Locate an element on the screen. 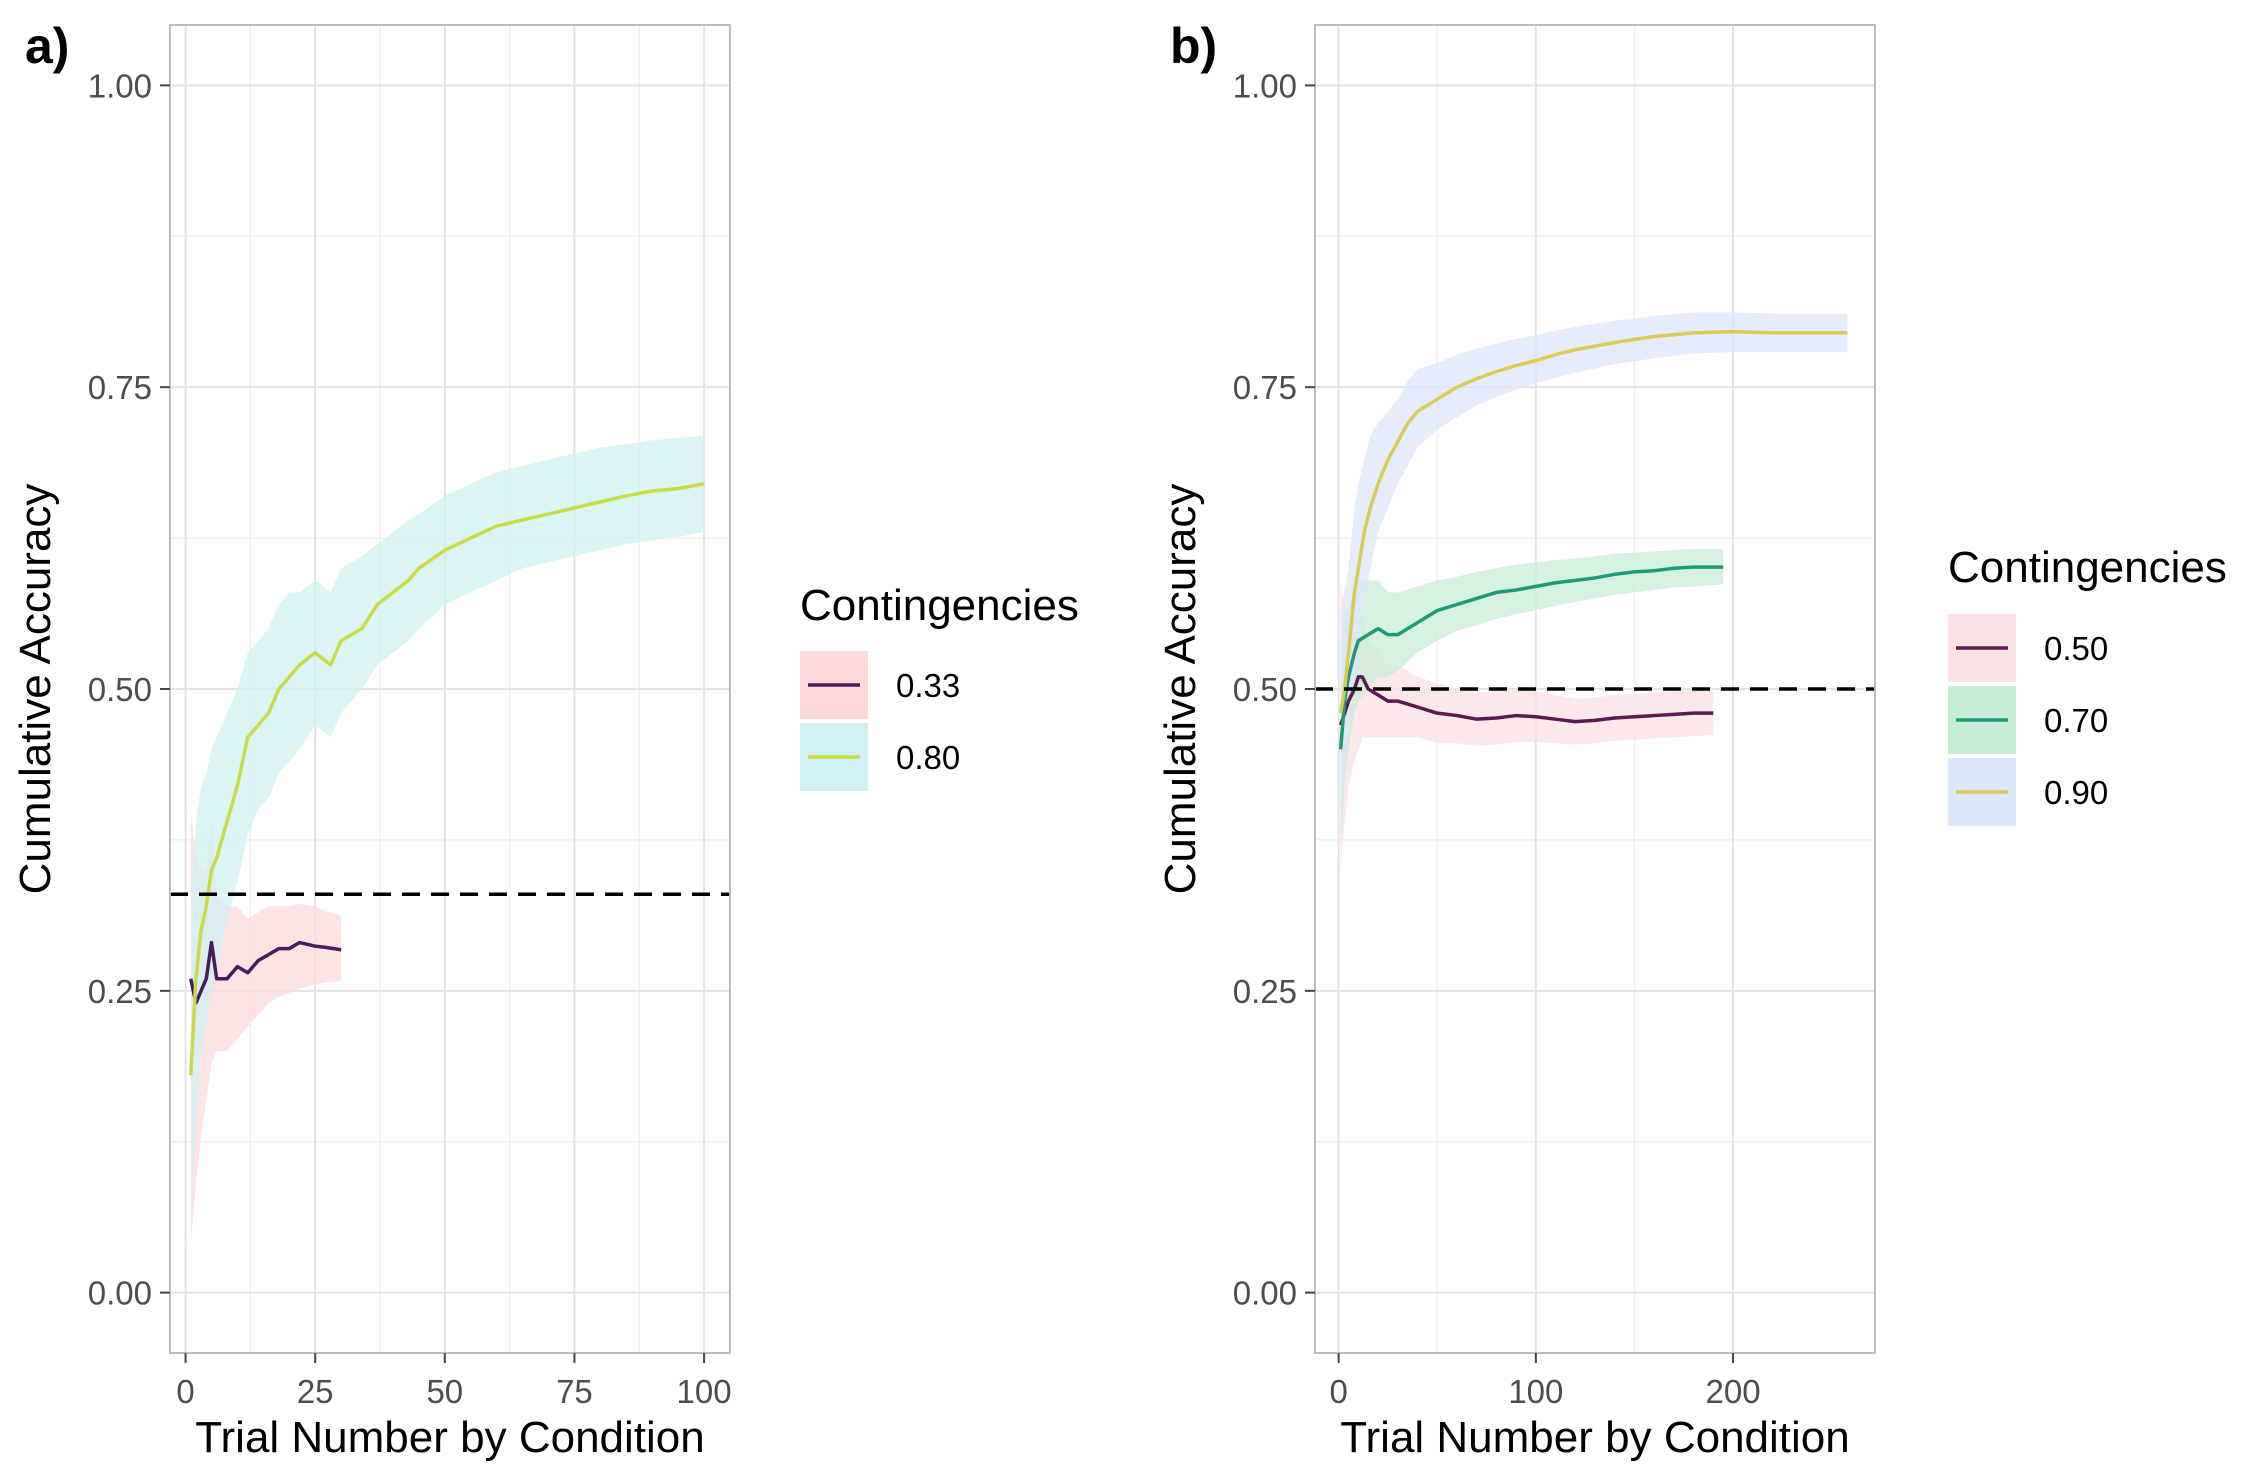 The width and height of the screenshot is (2256, 1468). legend-label: 0.70 is located at coordinates (2076, 720).